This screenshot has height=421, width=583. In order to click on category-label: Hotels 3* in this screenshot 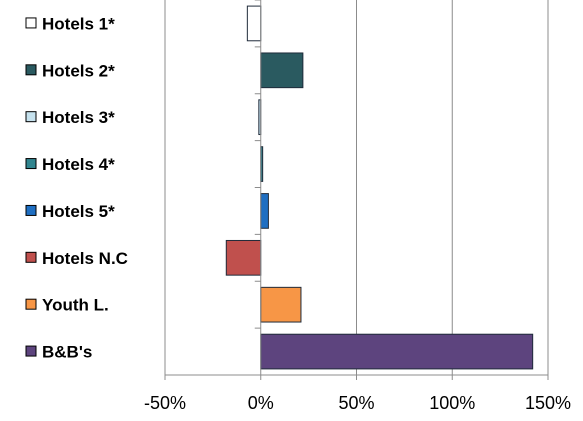, I will do `click(78, 117)`.